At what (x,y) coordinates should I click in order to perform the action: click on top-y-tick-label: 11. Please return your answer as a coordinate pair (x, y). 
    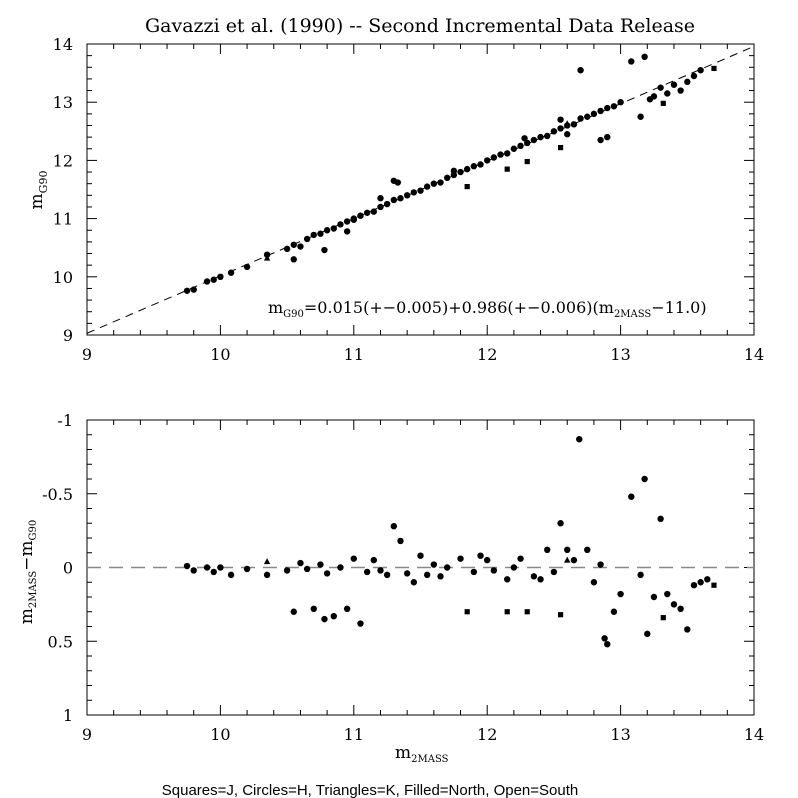
    Looking at the image, I should click on (63, 219).